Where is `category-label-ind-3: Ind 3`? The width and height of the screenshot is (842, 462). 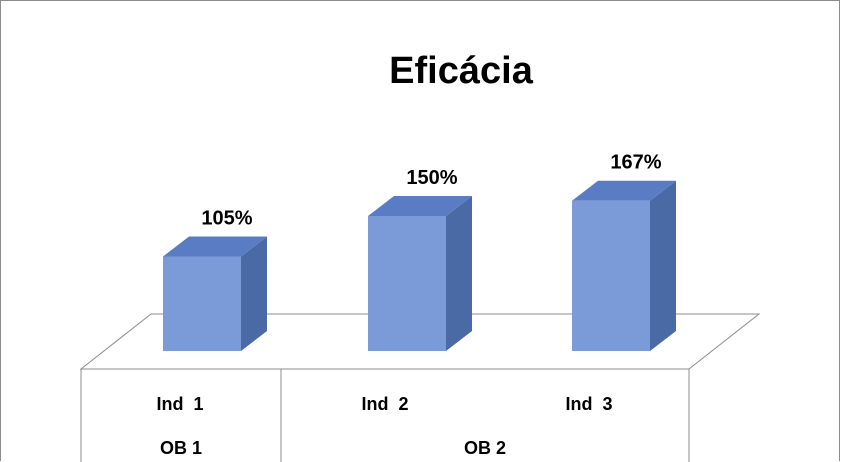
category-label-ind-3: Ind 3 is located at coordinates (588, 404).